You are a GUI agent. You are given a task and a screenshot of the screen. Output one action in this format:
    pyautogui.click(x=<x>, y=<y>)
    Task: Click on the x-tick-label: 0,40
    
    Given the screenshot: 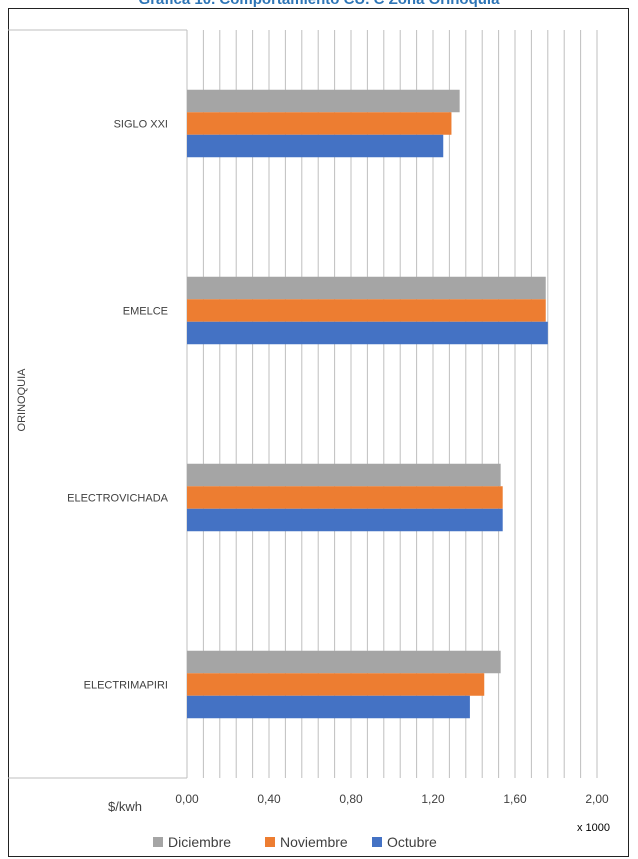 What is the action you would take?
    pyautogui.click(x=269, y=799)
    